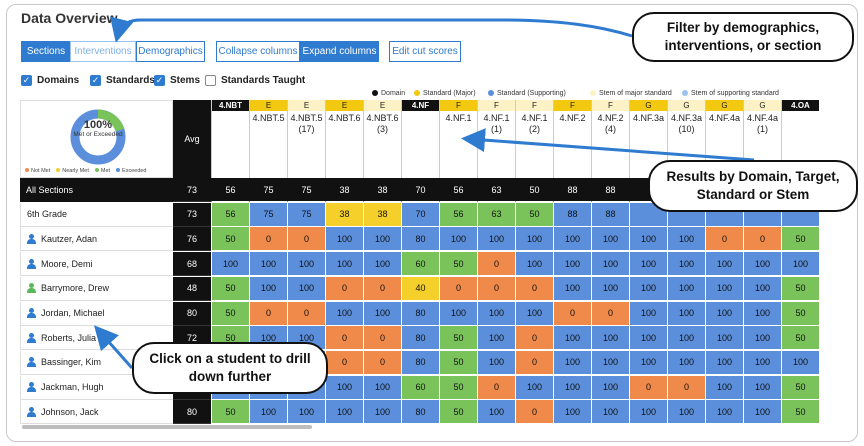 The width and height of the screenshot is (864, 446). What do you see at coordinates (192, 139) in the screenshot?
I see `avg-column-header: Avg` at bounding box center [192, 139].